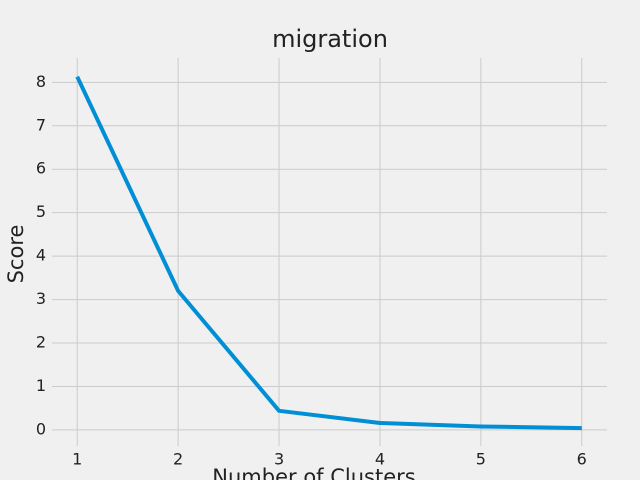 This screenshot has width=640, height=480. I want to click on y-axis-label: Score, so click(16, 254).